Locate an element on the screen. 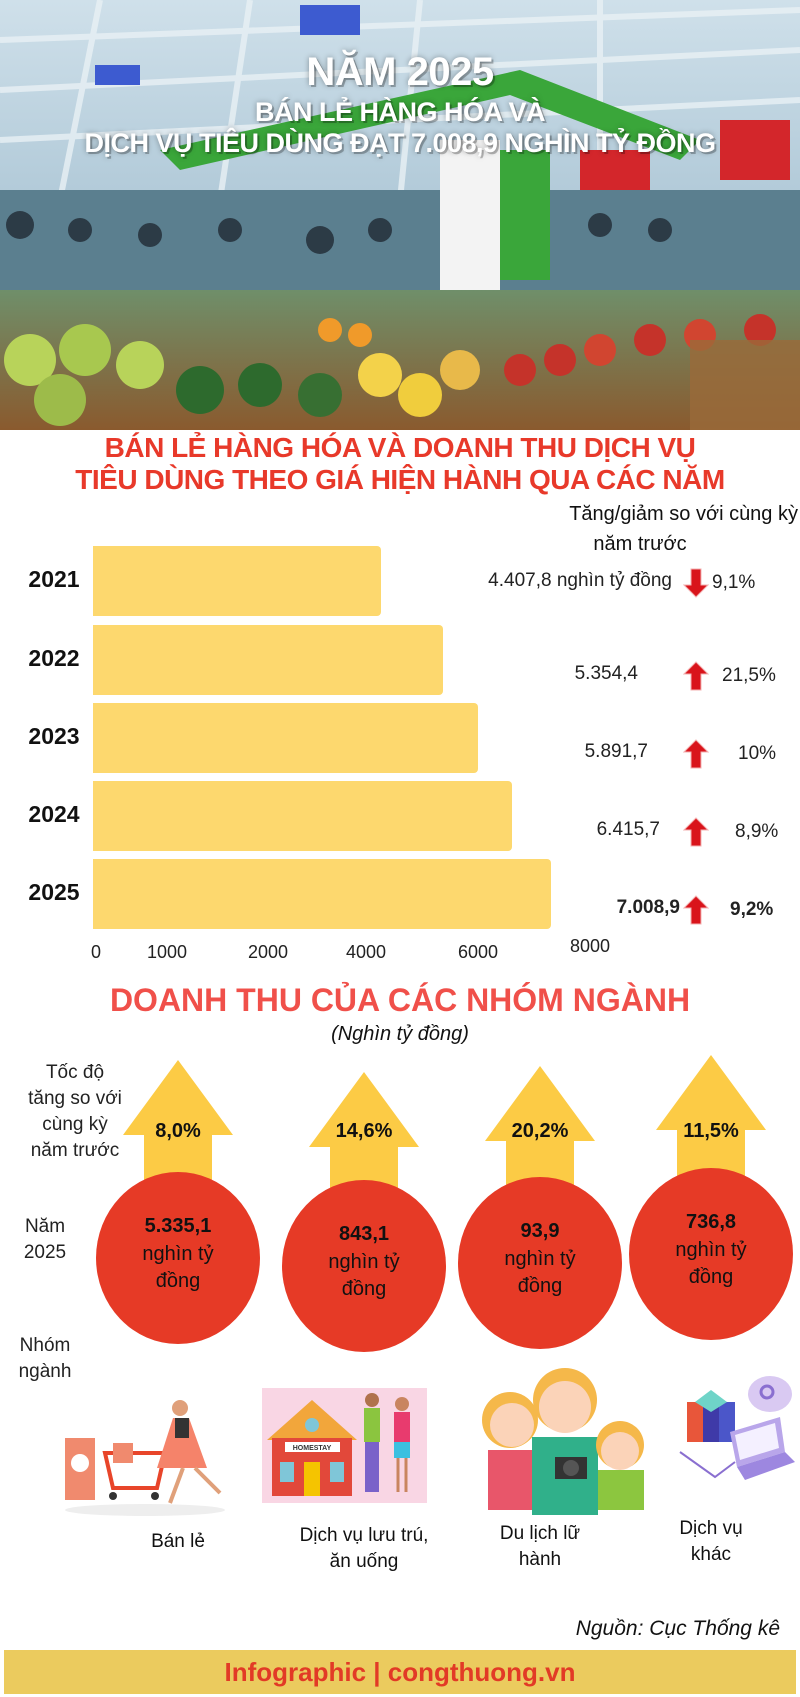 This screenshot has width=800, height=1697. change-label: 8,9% is located at coordinates (757, 831).